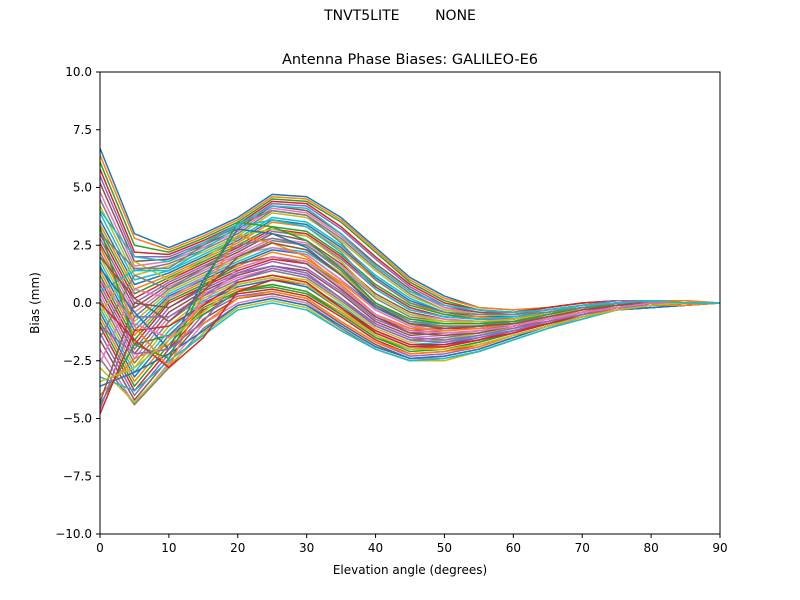 This screenshot has width=800, height=600. Describe the element at coordinates (719, 548) in the screenshot. I see `x-tick-label: 90` at that location.